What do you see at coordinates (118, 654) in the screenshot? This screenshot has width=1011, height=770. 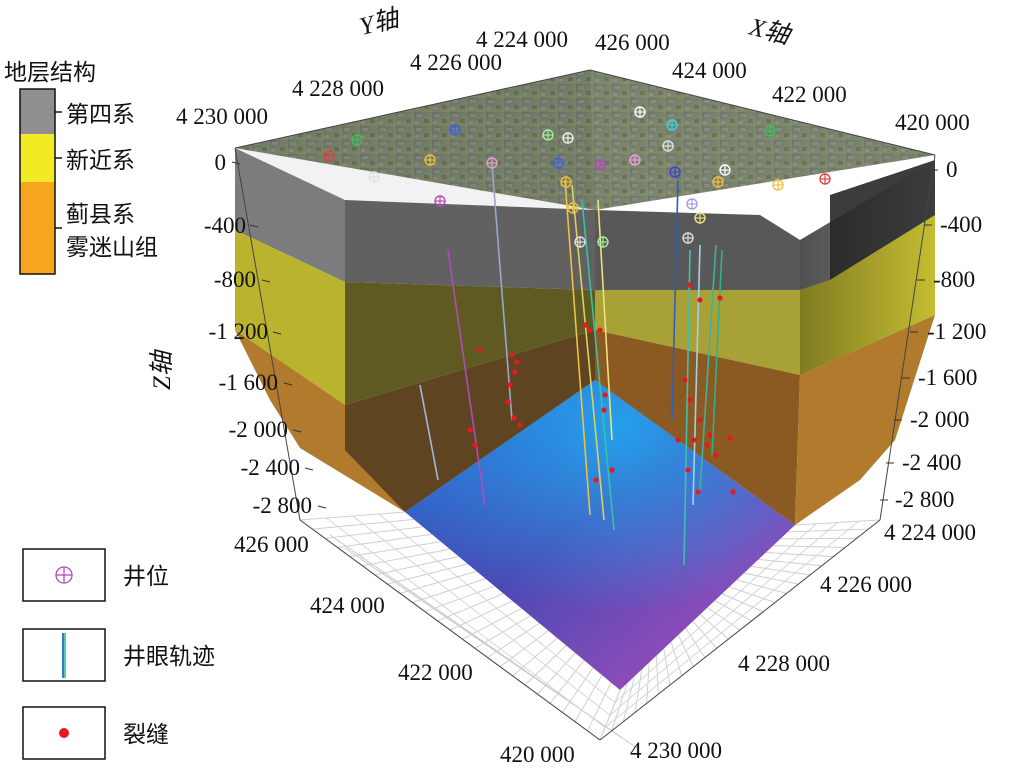 I see `symbol-legend: 井位 井眼轨迹 裂缝` at bounding box center [118, 654].